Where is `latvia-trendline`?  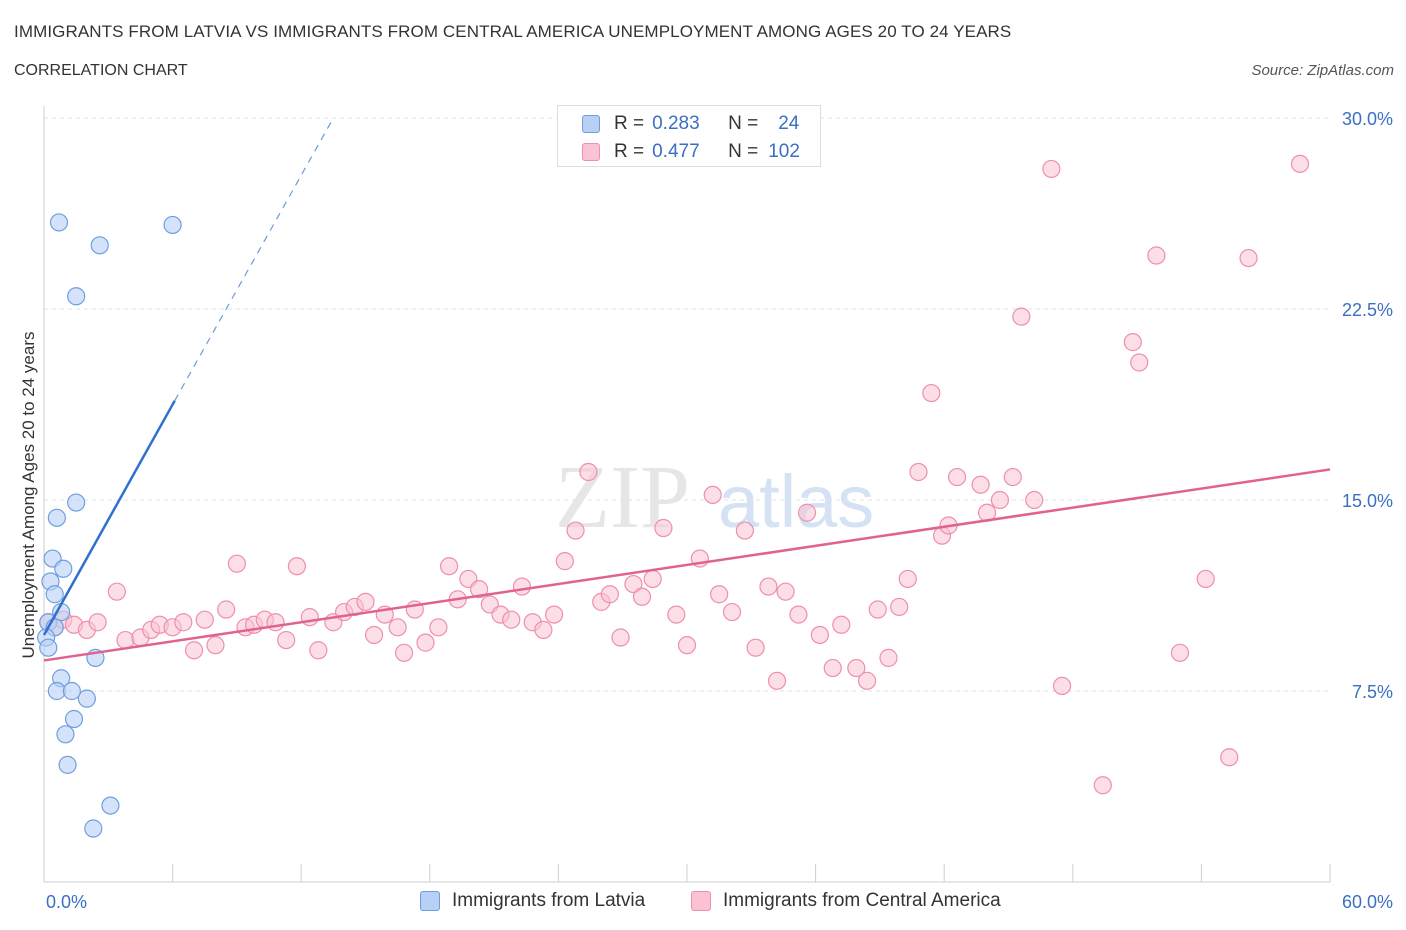 latvia-trendline is located at coordinates (109, 518).